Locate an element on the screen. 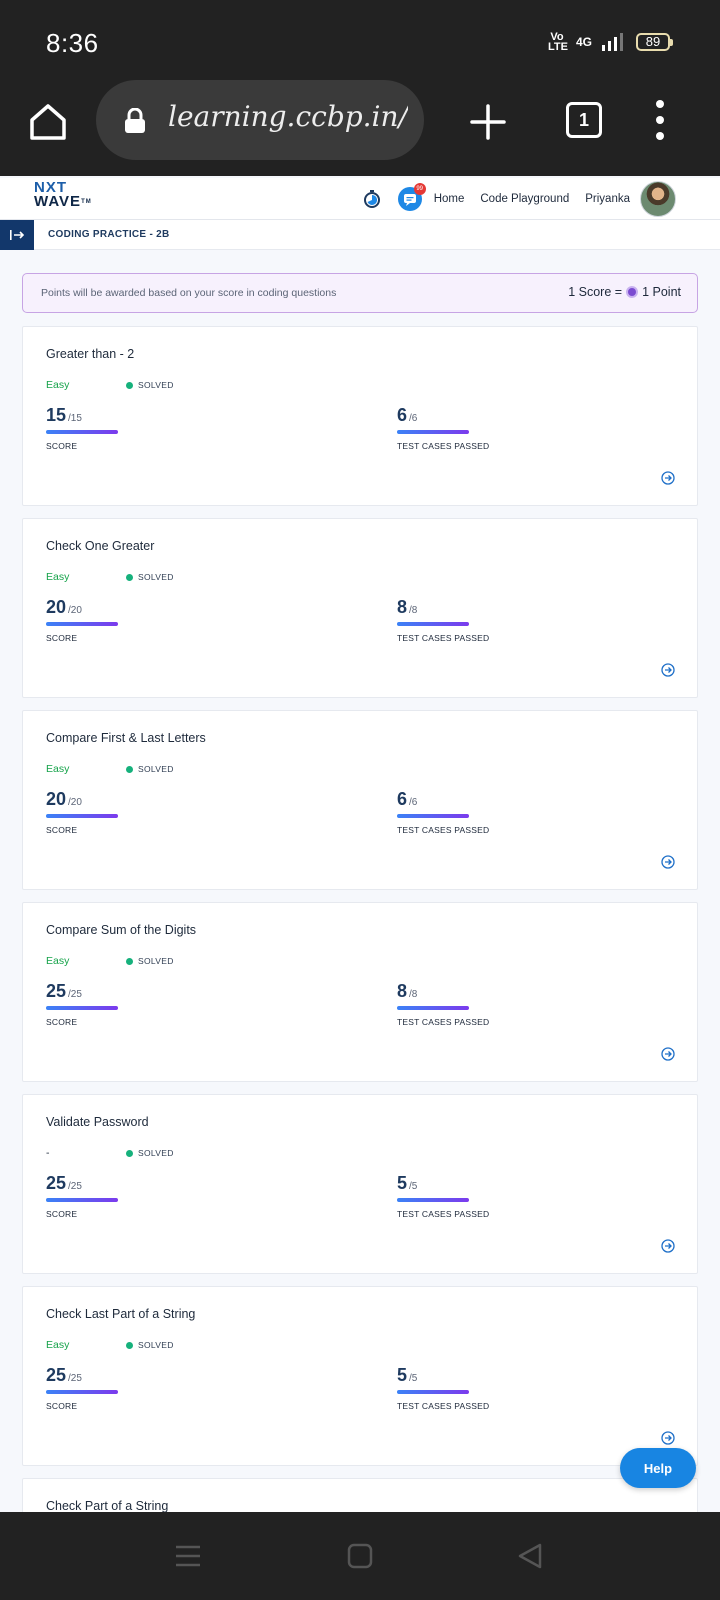 The height and width of the screenshot is (1600, 720). score-metric: 20/20 SCORE is located at coordinates (82, 812).